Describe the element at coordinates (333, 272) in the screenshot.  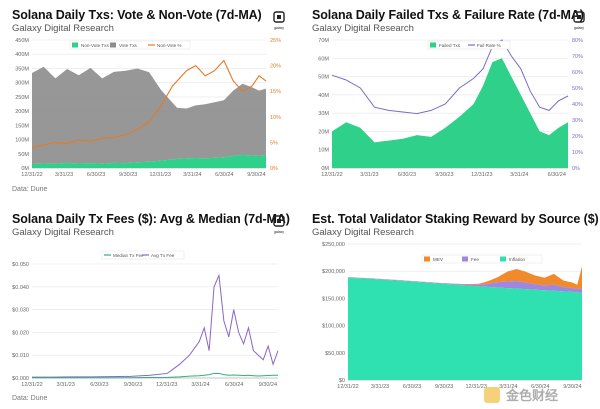
I see `y-tick-label: $200,000` at that location.